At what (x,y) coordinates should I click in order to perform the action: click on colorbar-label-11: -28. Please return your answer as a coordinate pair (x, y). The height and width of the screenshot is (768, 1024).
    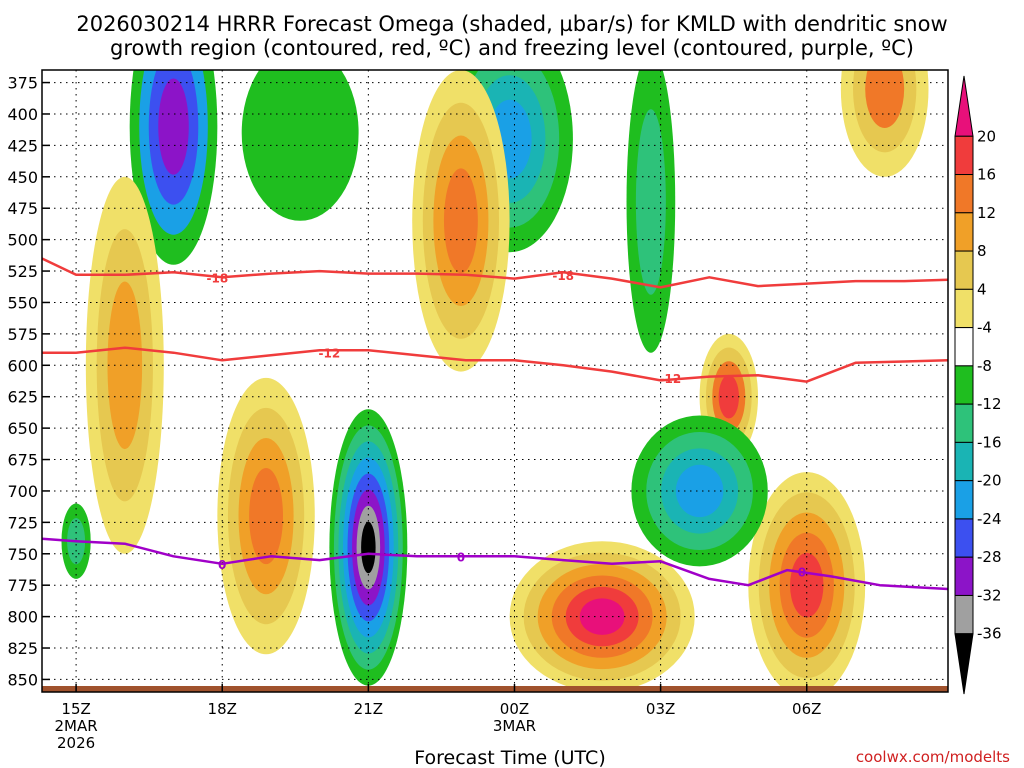
    Looking at the image, I should click on (989, 557).